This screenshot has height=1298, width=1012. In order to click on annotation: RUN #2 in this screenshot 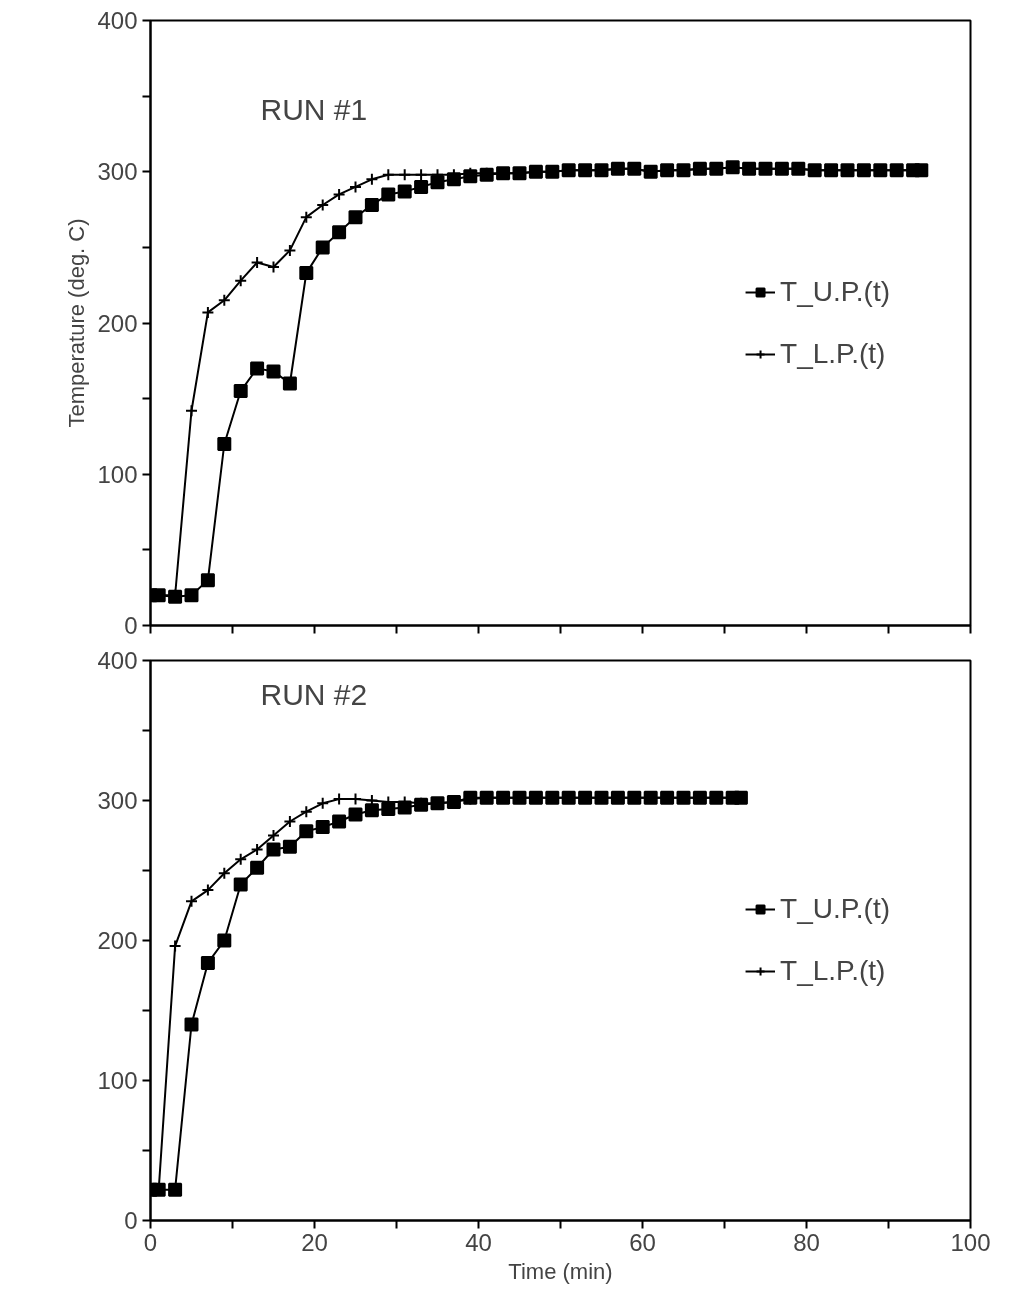, I will do `click(314, 694)`.